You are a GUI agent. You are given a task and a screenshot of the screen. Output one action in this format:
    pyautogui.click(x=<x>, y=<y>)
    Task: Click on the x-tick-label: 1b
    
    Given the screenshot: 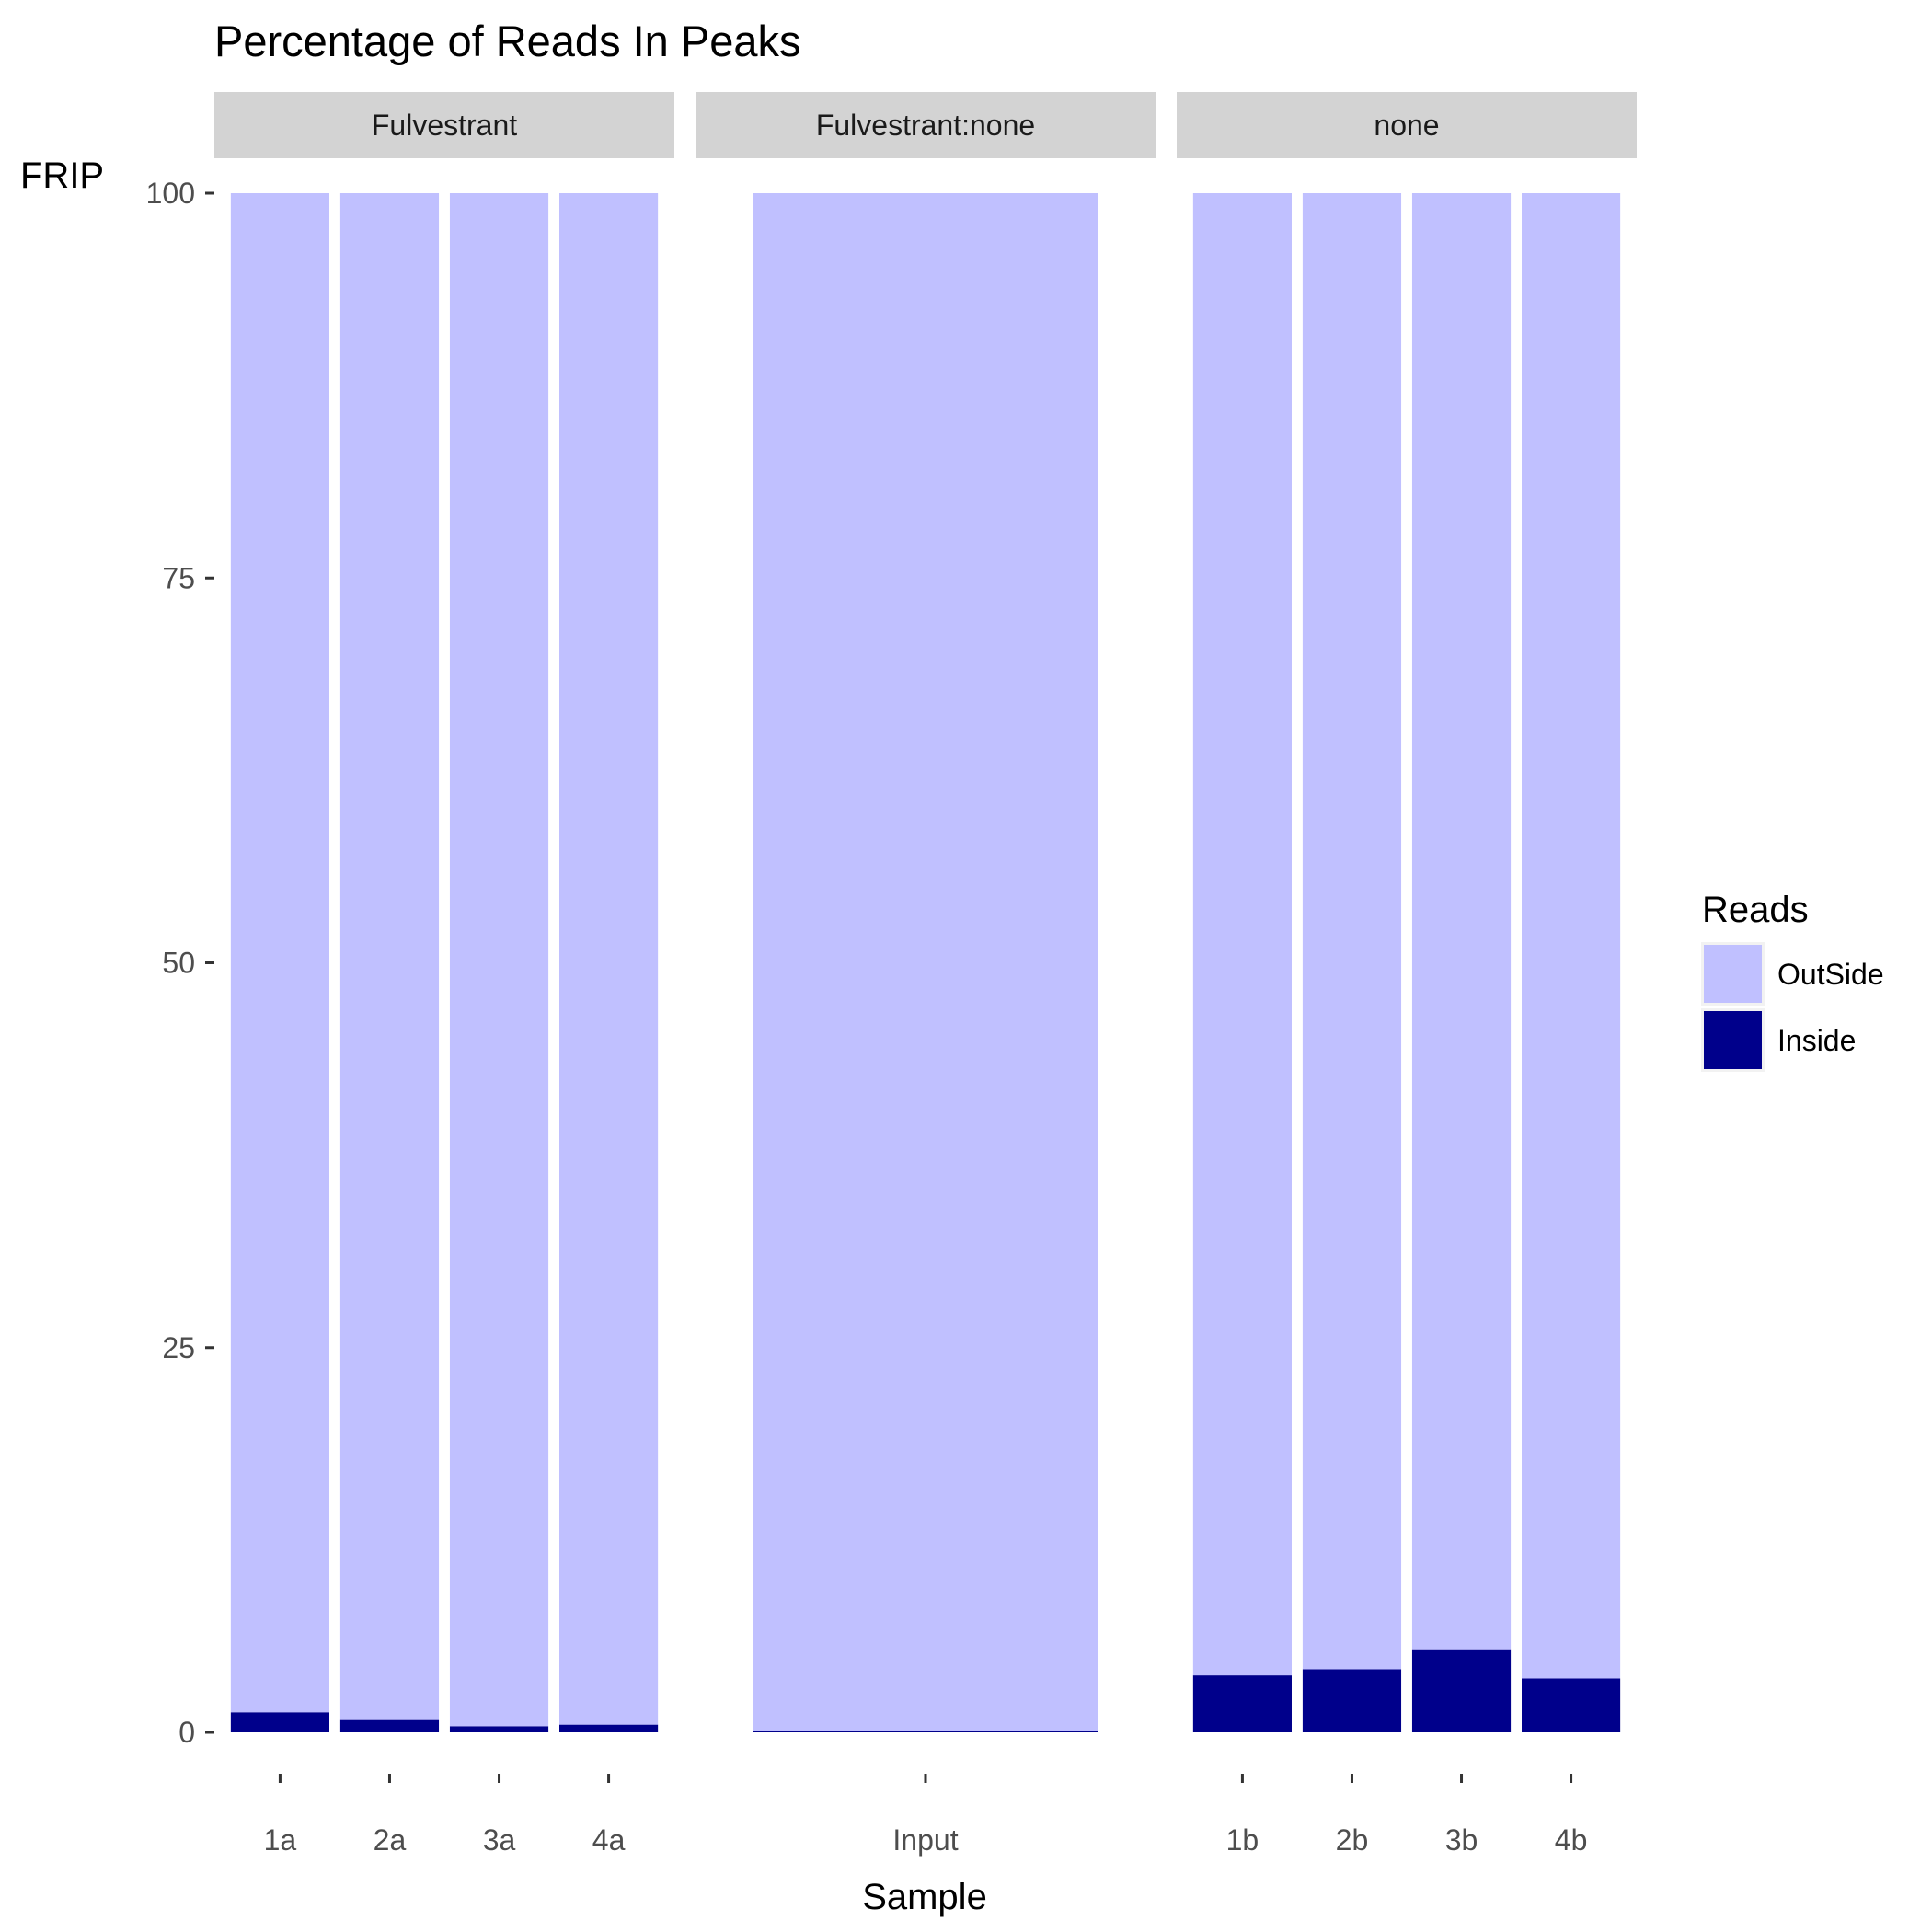 What is the action you would take?
    pyautogui.click(x=1242, y=1840)
    